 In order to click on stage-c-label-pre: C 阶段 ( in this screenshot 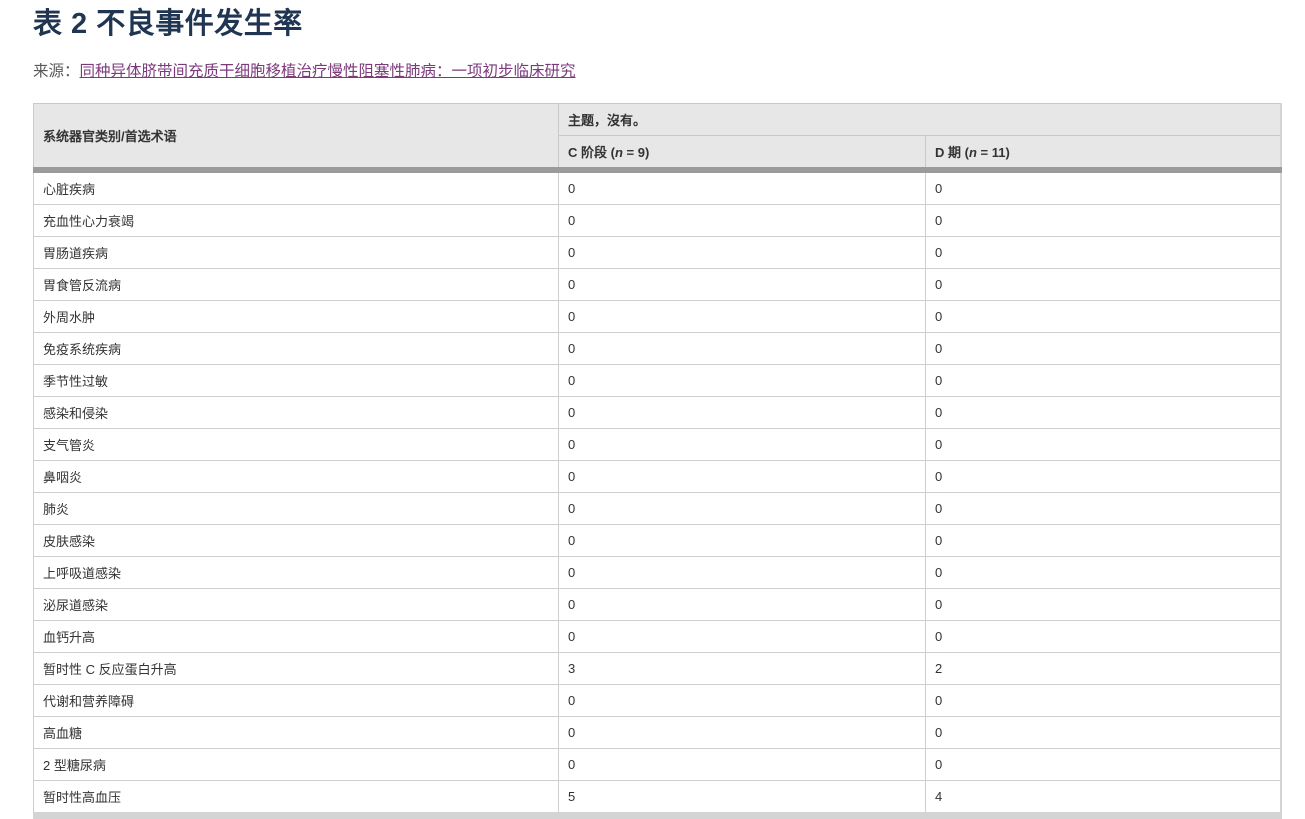, I will do `click(591, 153)`.